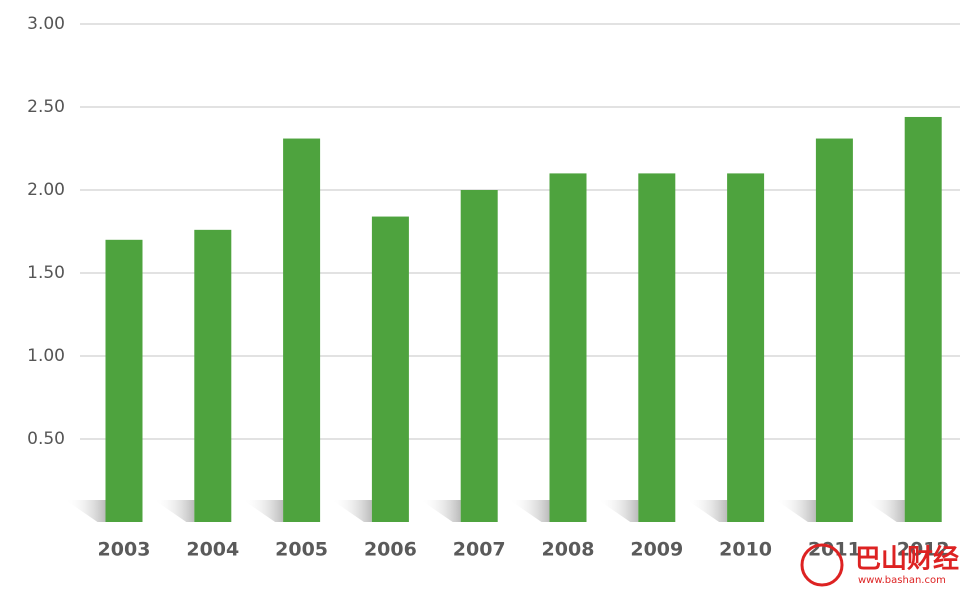 The height and width of the screenshot is (592, 972). Describe the element at coordinates (46, 107) in the screenshot. I see `y-tick-label: 2.50` at that location.